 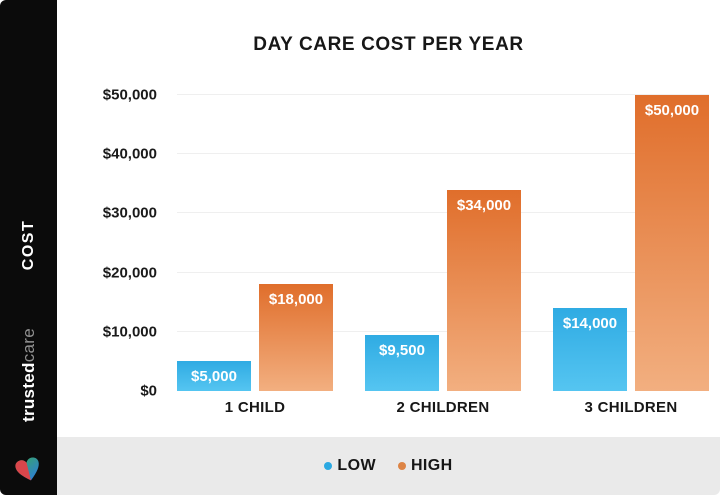 What do you see at coordinates (672, 243) in the screenshot?
I see `bar-high: $50,000` at bounding box center [672, 243].